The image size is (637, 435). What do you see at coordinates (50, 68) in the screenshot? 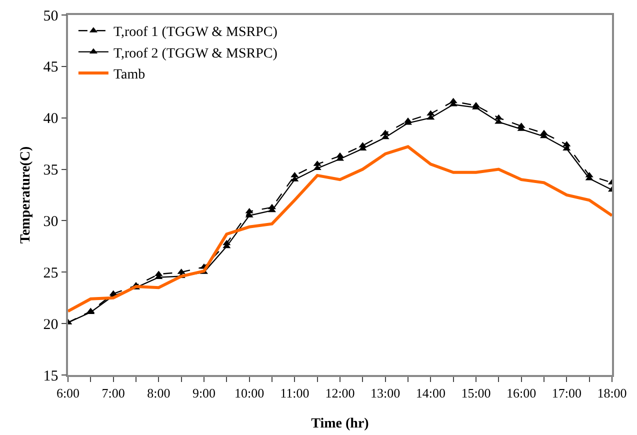
I see `y-tick-label: 45` at bounding box center [50, 68].